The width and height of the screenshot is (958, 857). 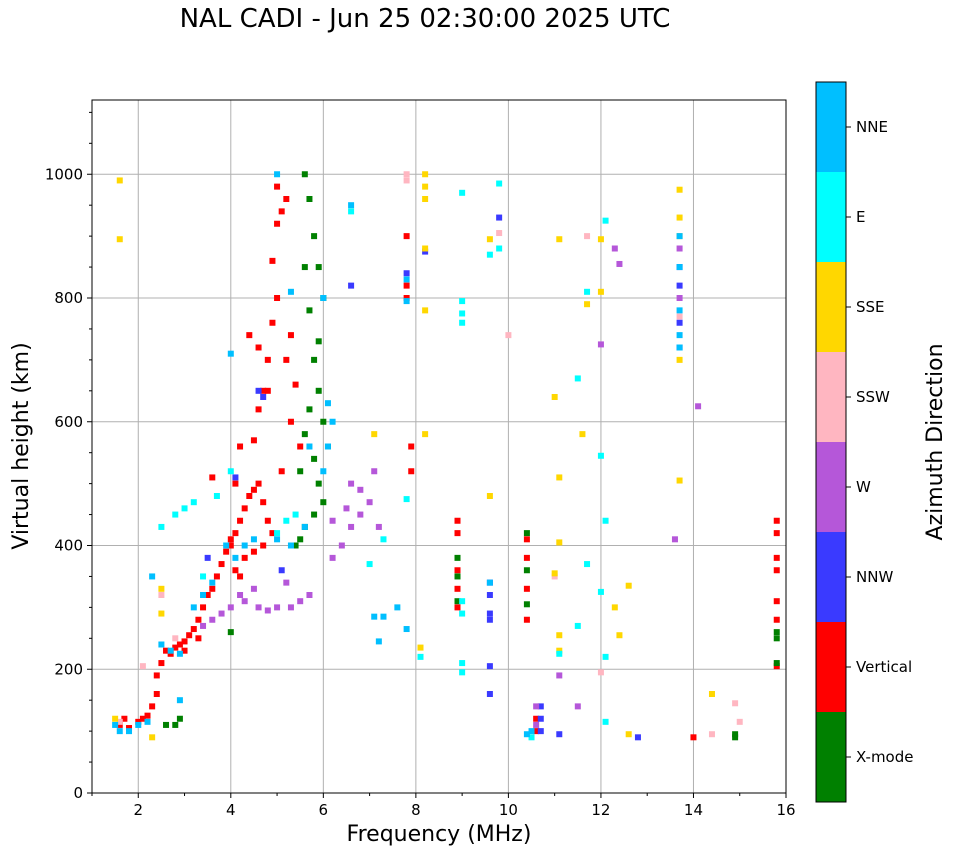 I want to click on x-tick-label: 4, so click(x=231, y=810).